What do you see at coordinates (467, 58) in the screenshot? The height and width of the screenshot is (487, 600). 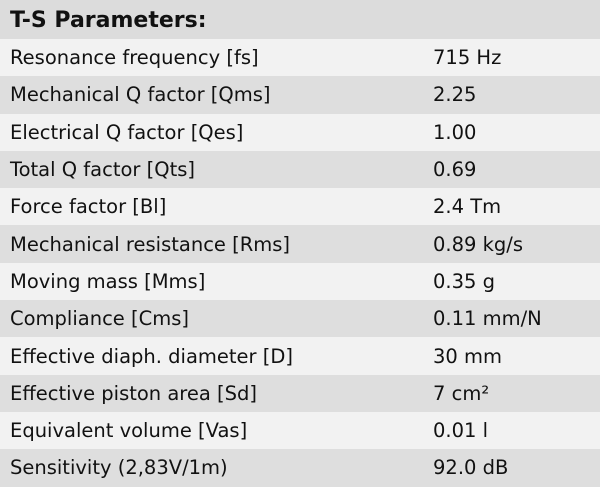 I see `parameter-value: 715 Hz` at bounding box center [467, 58].